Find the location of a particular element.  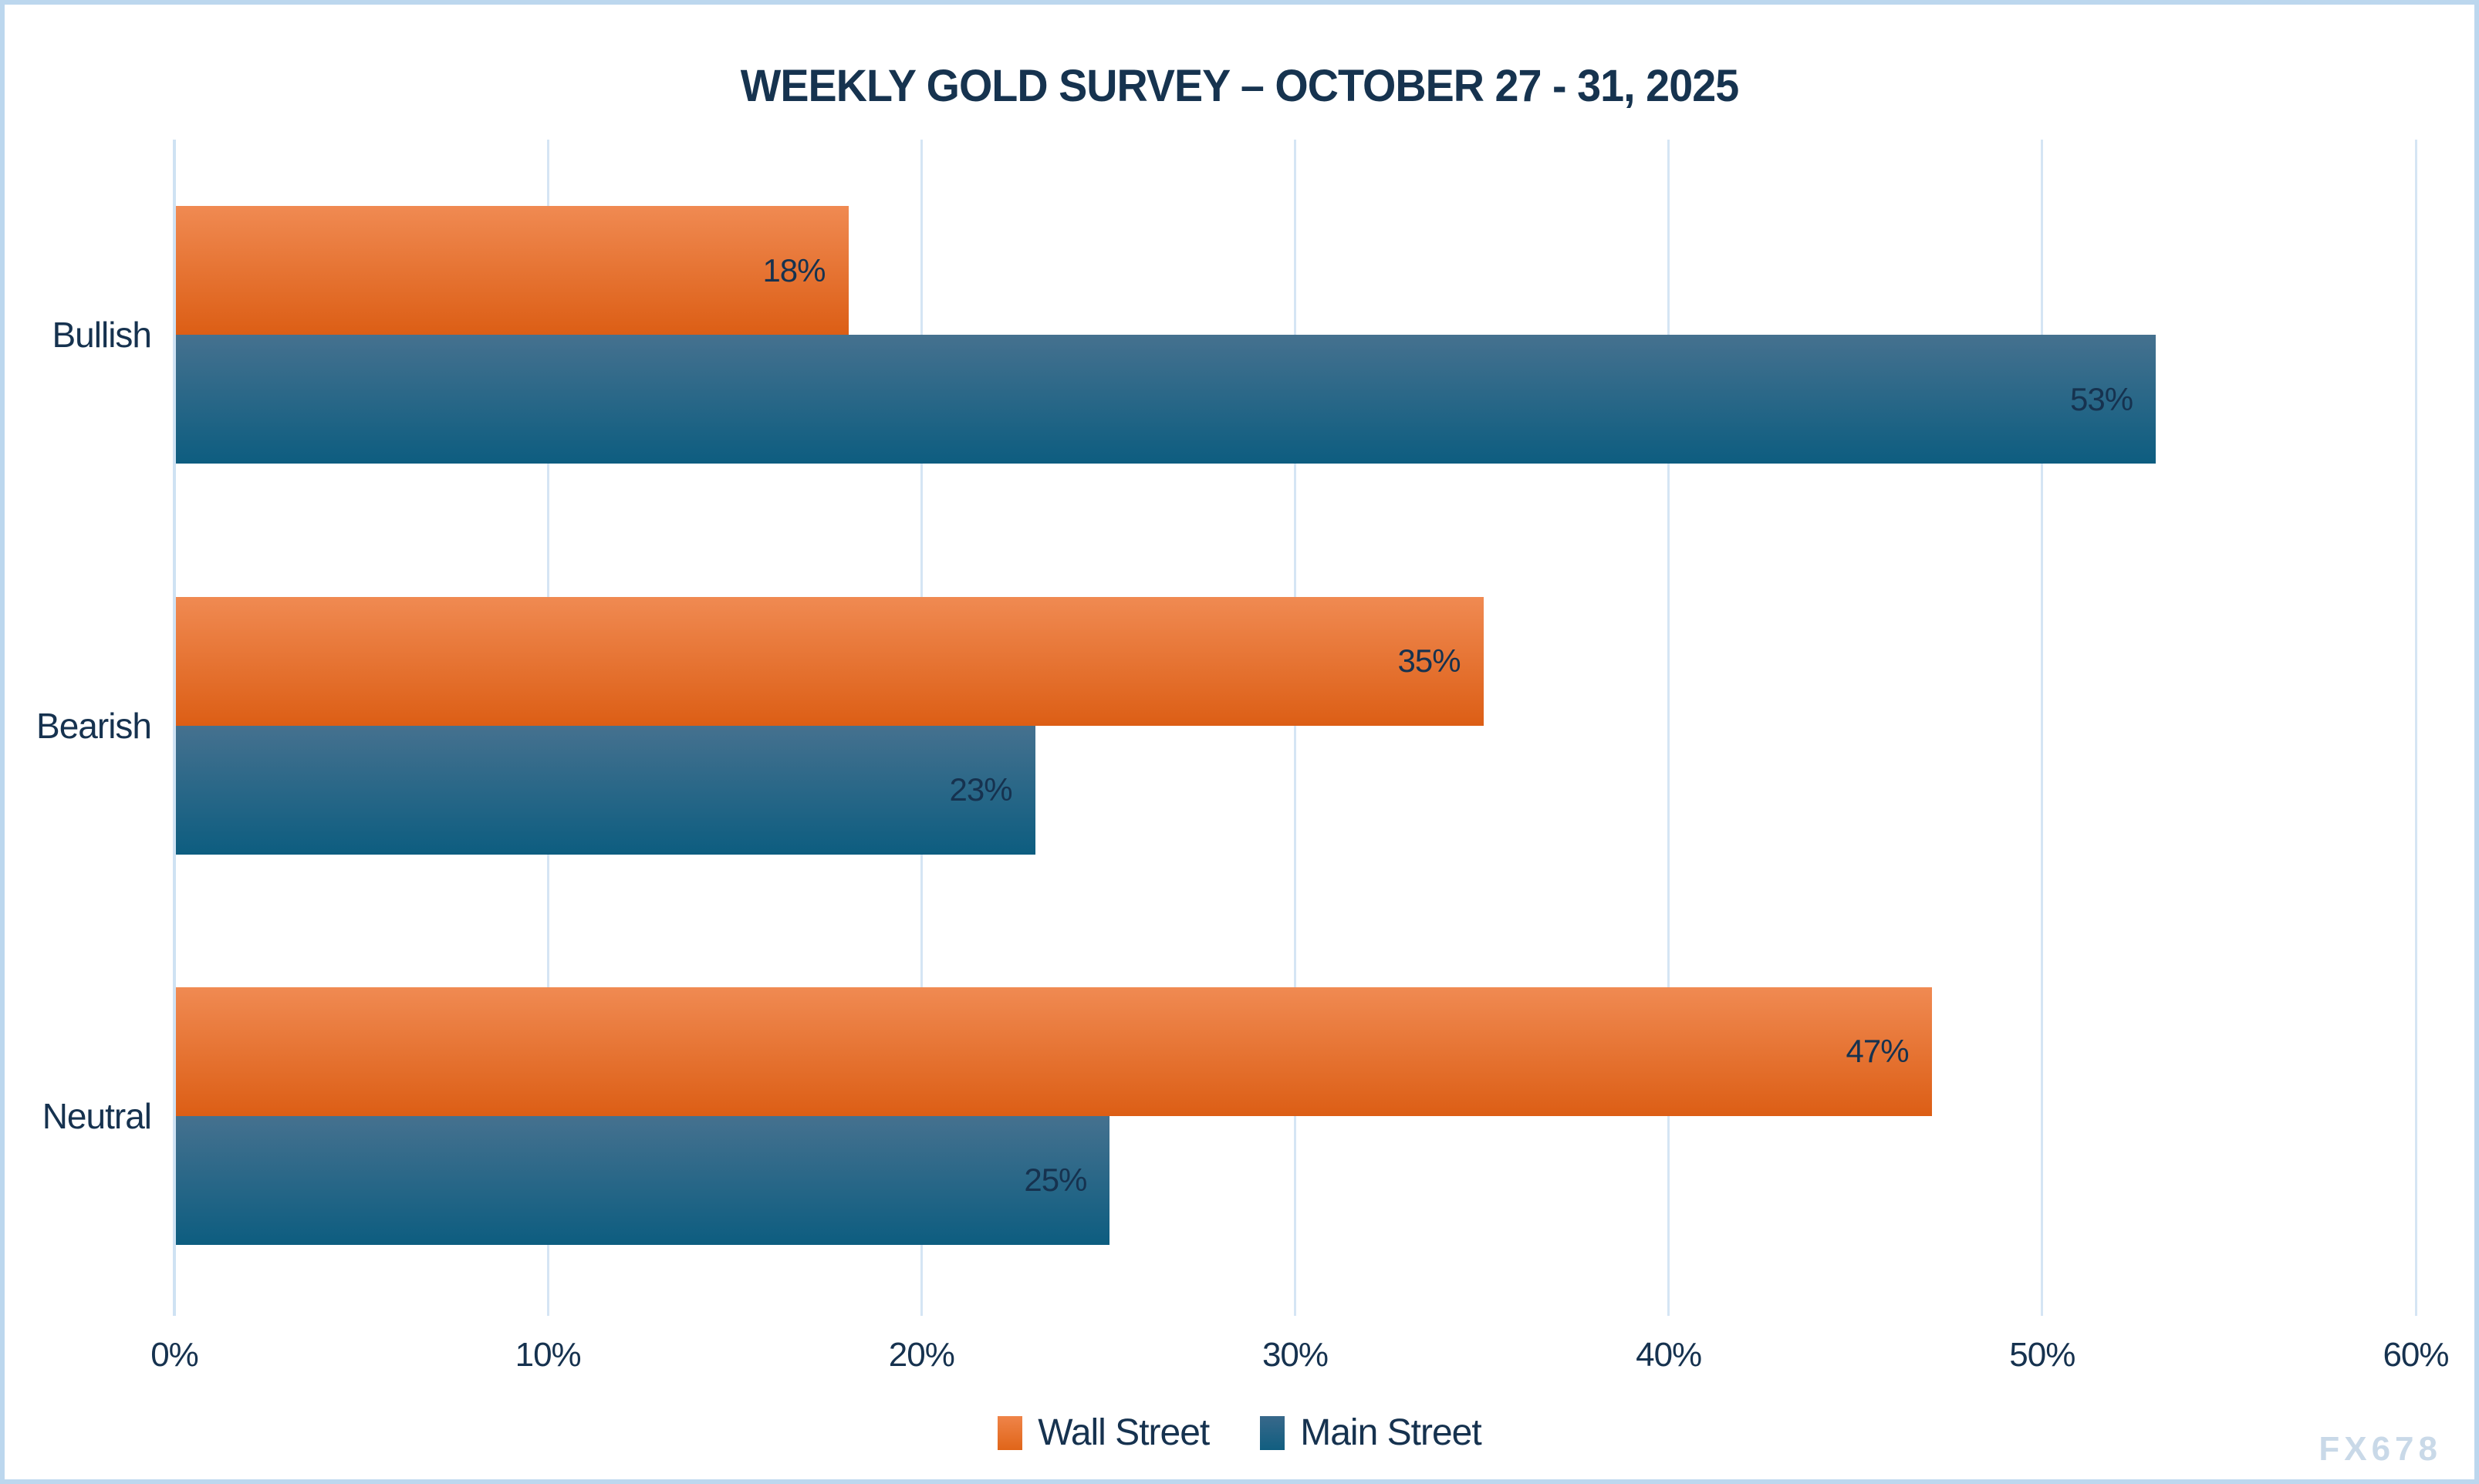

gridline-30% is located at coordinates (1295, 728).